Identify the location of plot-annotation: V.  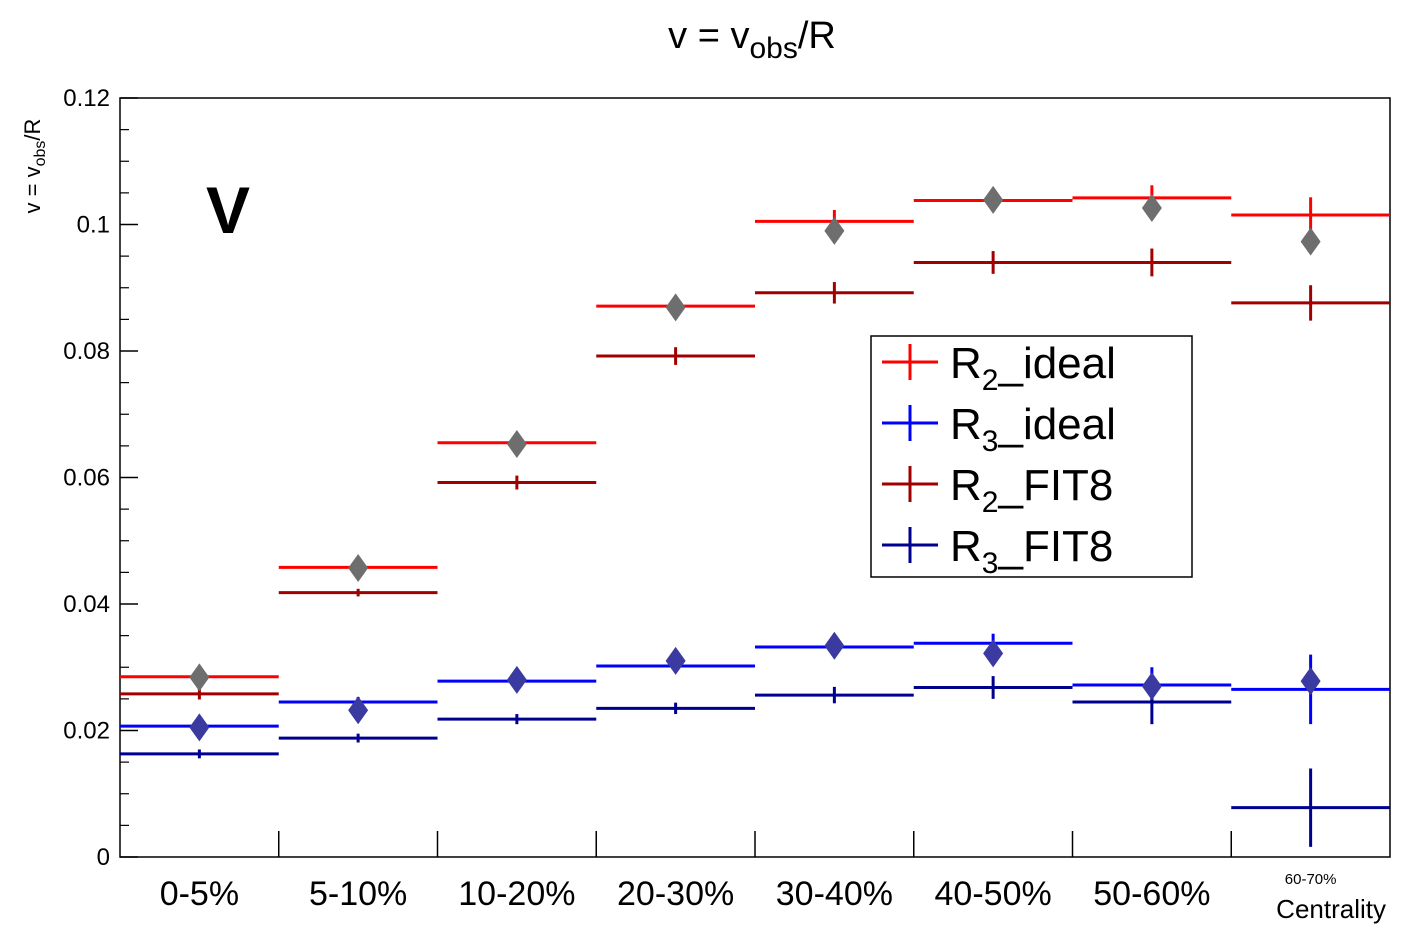
(228, 210).